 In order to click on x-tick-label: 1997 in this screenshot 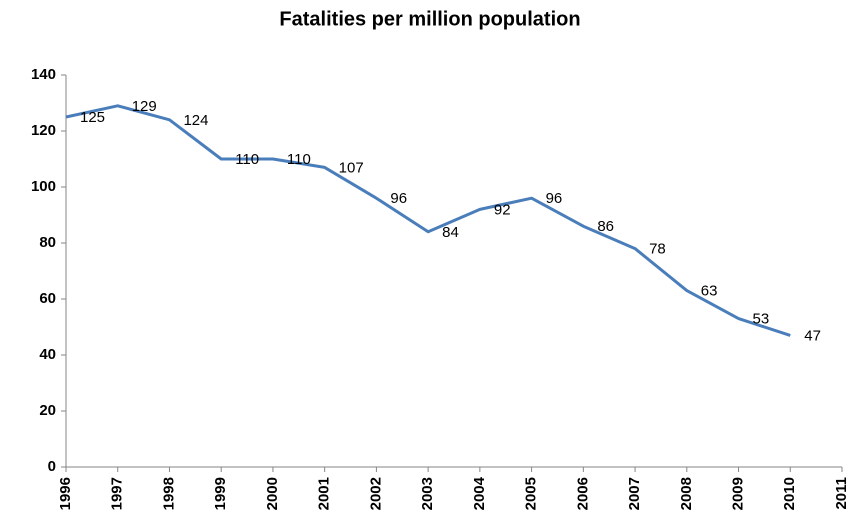, I will do `click(117, 493)`.